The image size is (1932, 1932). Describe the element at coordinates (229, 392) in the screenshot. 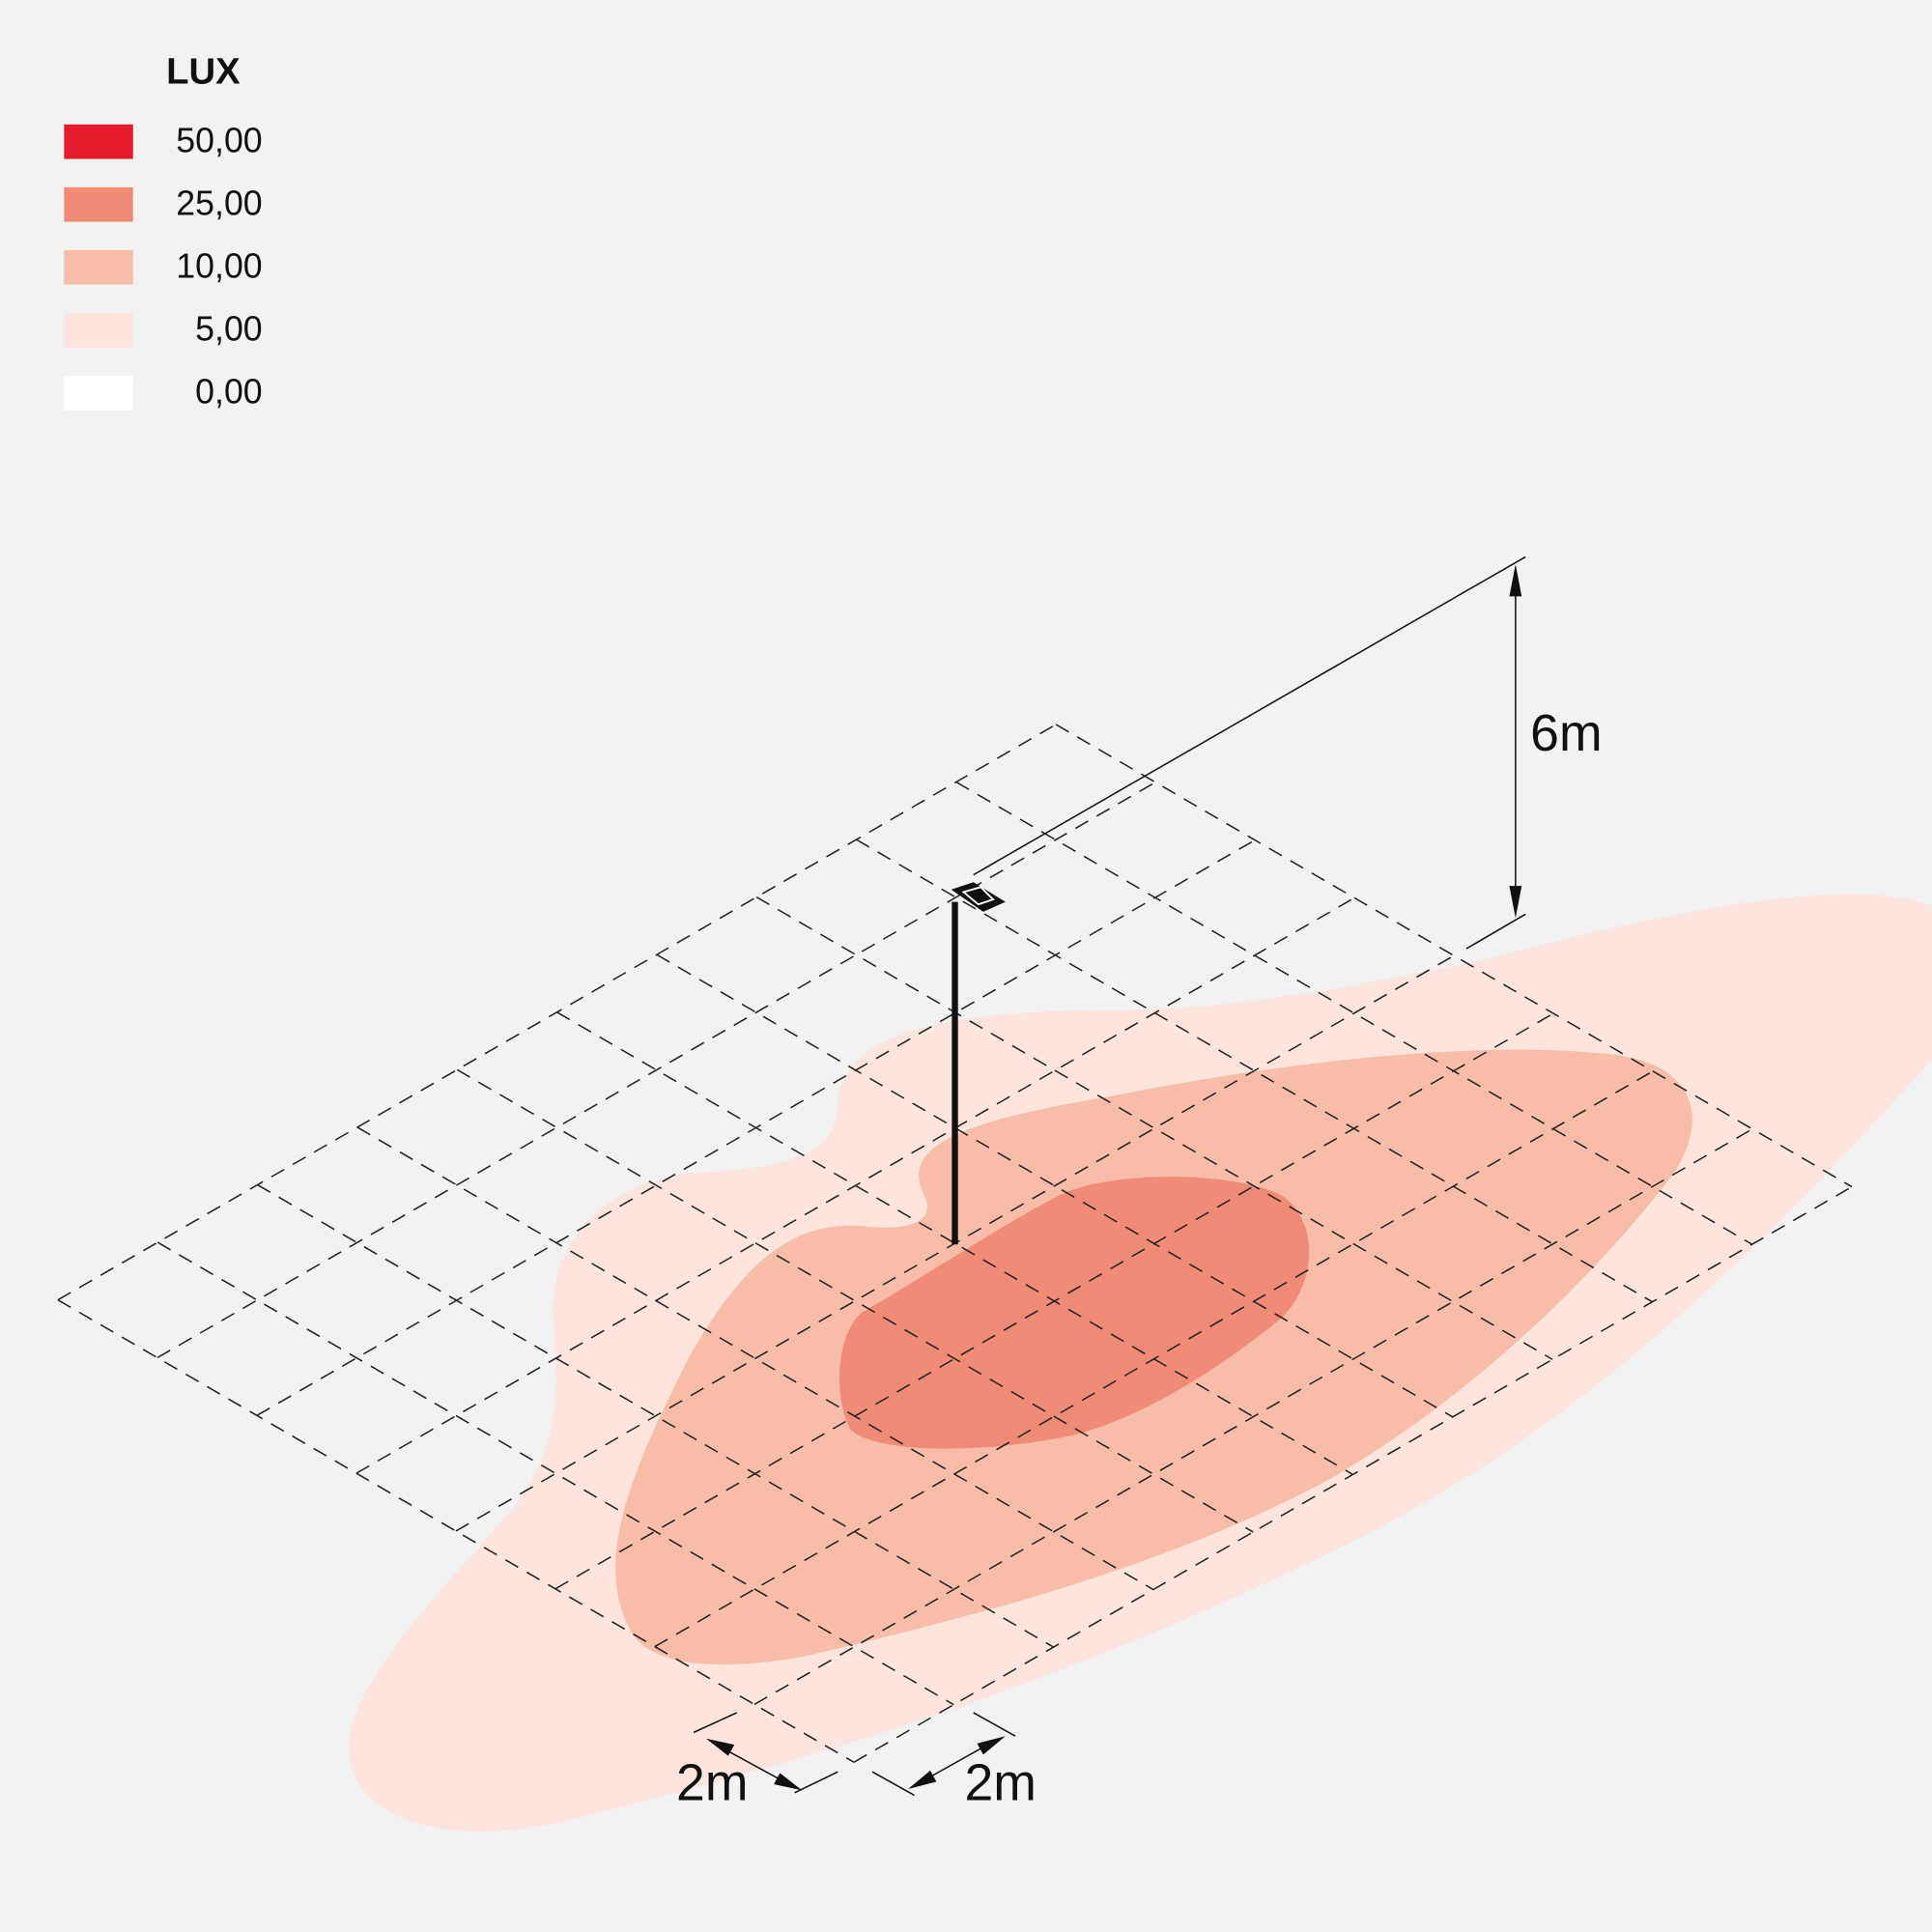

I see `legend-label: 0,00` at that location.